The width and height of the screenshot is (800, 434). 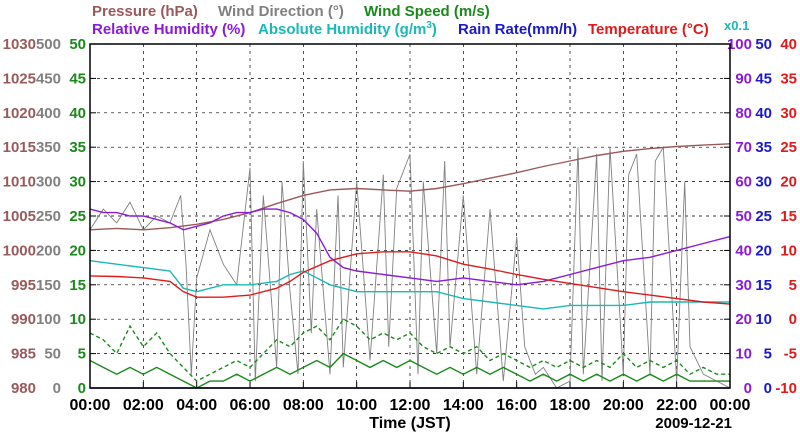 I want to click on wind_dir-tick-label: 200, so click(x=48, y=250).